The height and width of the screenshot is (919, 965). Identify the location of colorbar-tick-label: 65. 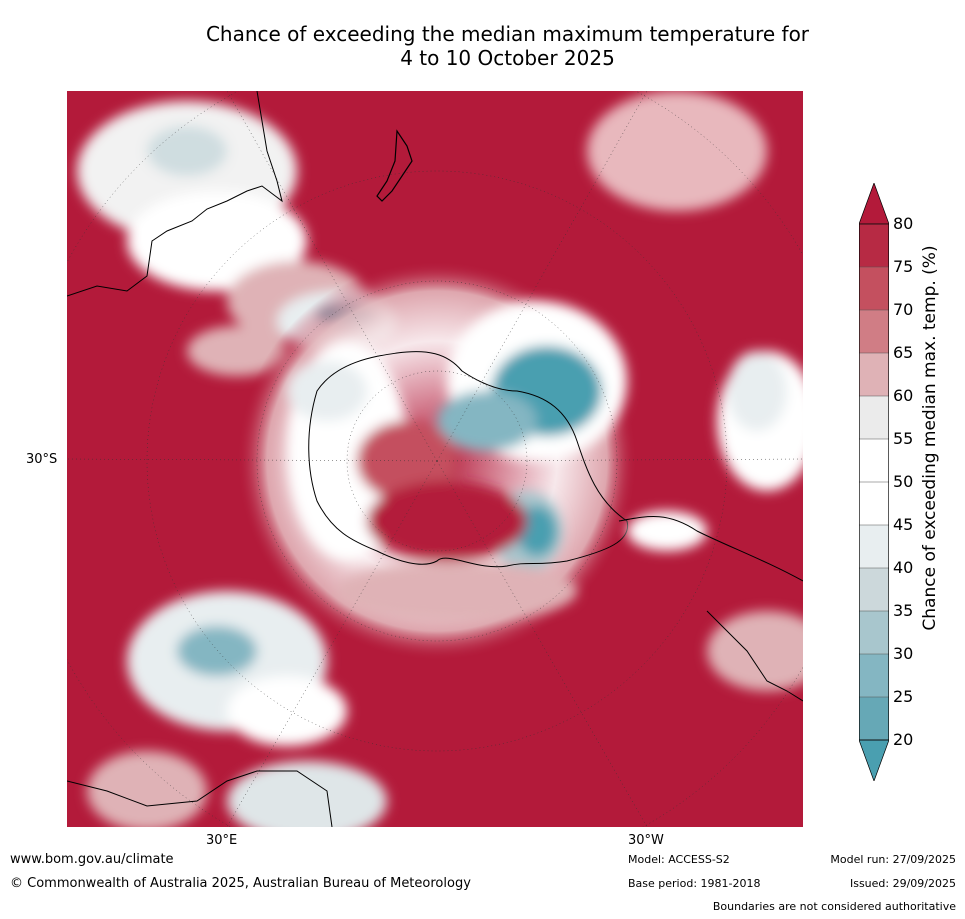
(903, 352).